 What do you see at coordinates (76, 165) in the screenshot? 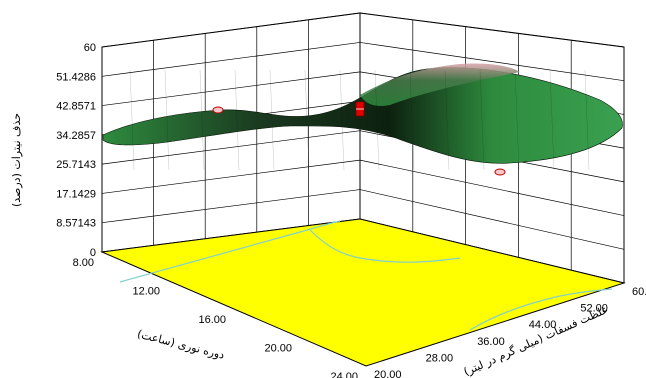
I see `z-tick-label: 25.7143` at bounding box center [76, 165].